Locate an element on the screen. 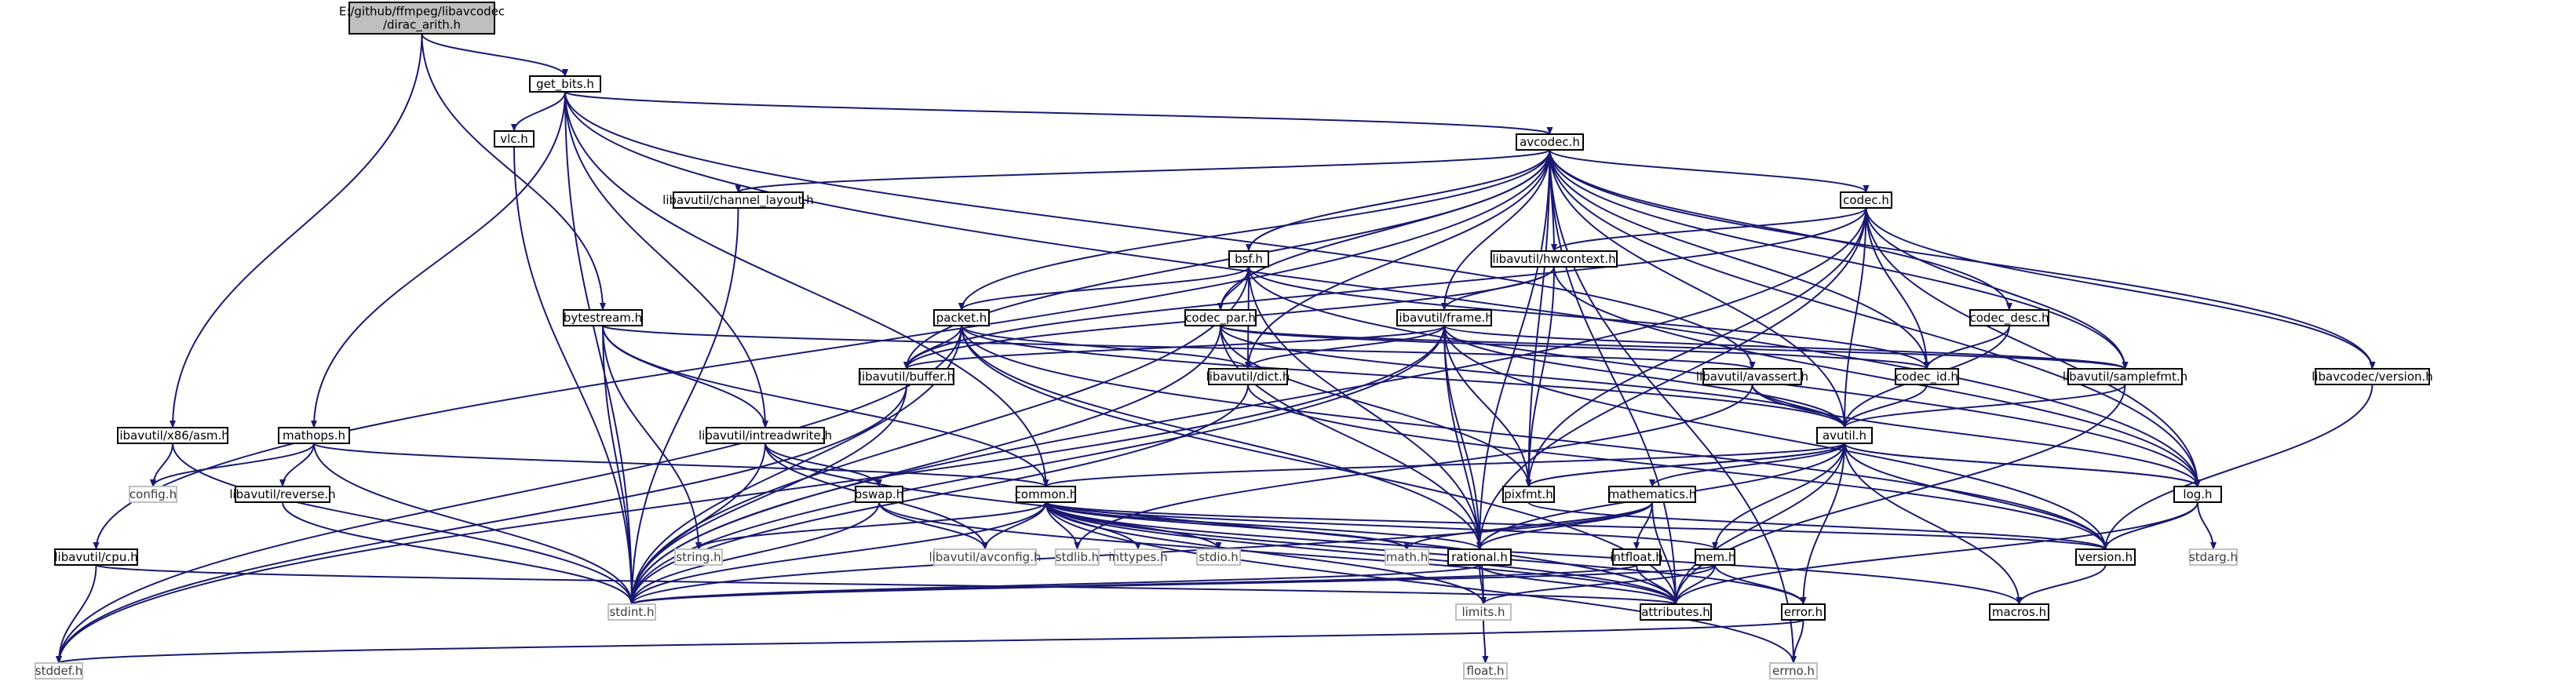 The height and width of the screenshot is (685, 2576). edge-dict-to-version is located at coordinates (1678, 467).